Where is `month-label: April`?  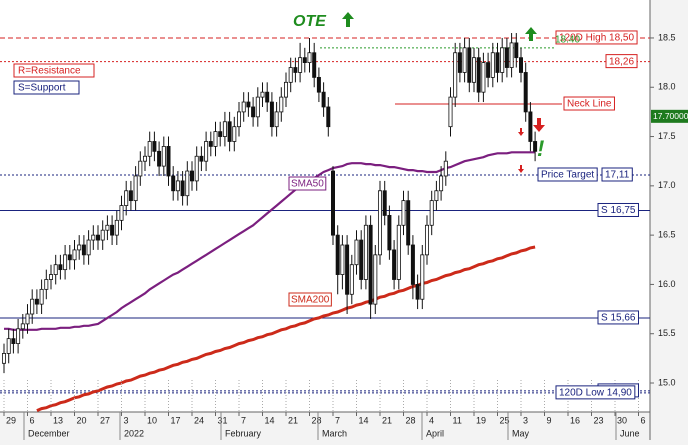
month-label: April is located at coordinates (435, 433).